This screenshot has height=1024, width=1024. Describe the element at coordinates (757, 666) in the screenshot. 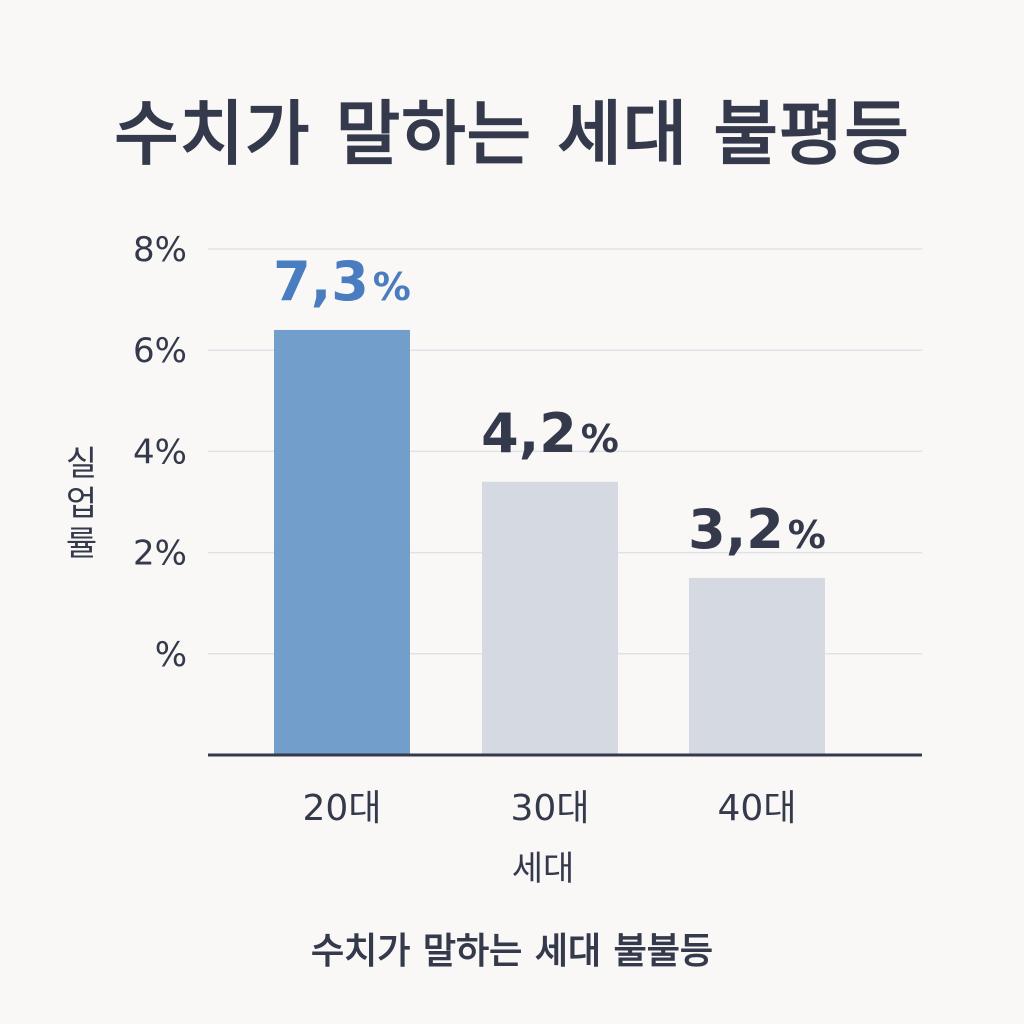

I see `bar-40대` at that location.